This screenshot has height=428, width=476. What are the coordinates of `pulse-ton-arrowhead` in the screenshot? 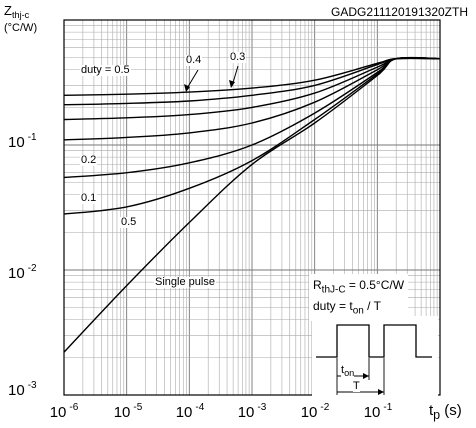 It's located at (366, 376).